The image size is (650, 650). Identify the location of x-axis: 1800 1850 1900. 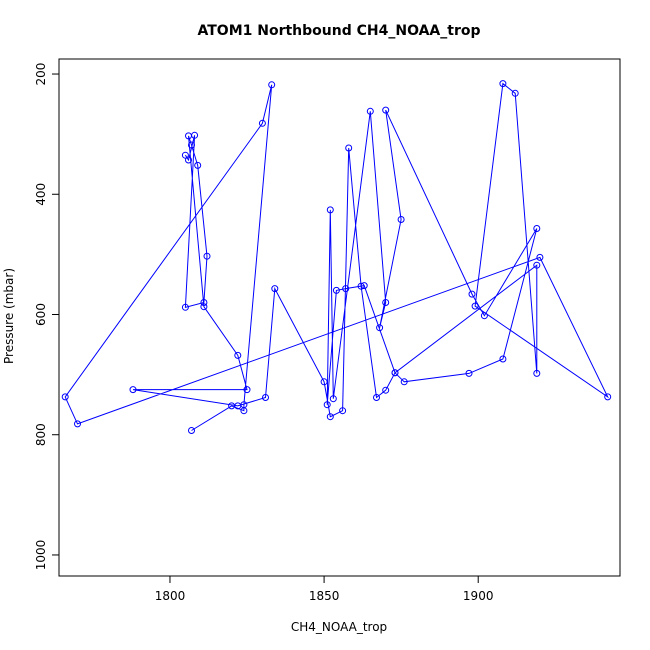
(324, 589).